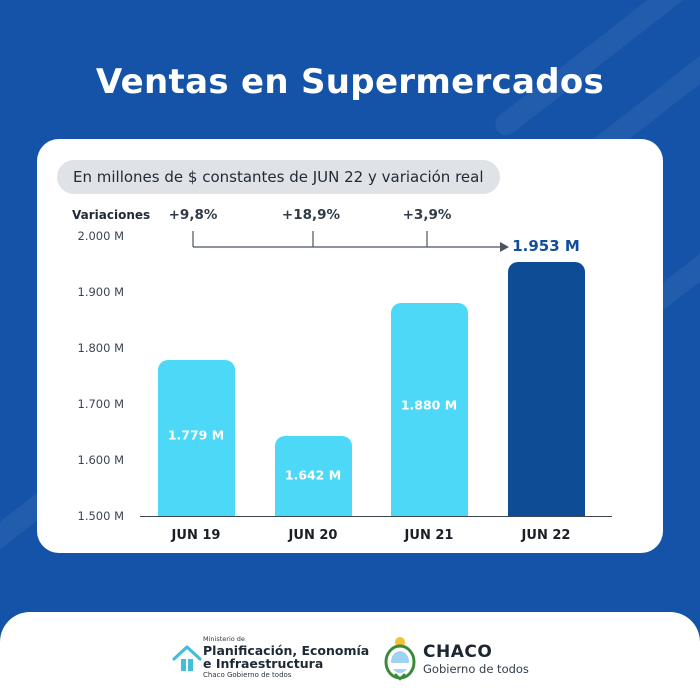  Describe the element at coordinates (101, 348) in the screenshot. I see `y-tick-label: 1.800 M` at that location.